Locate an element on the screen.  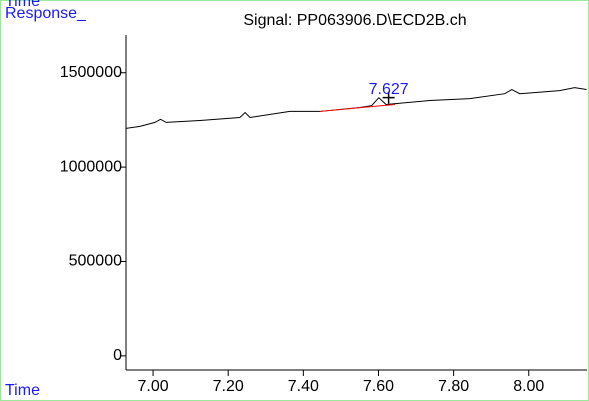
x-axis-label: Time is located at coordinates (22, 390).